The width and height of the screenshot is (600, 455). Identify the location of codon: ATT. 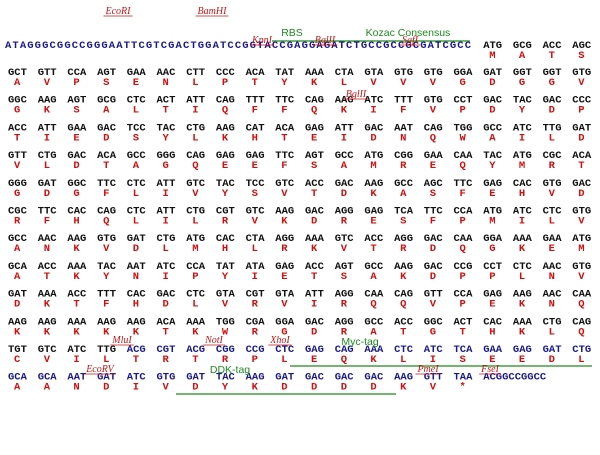
(195, 101).